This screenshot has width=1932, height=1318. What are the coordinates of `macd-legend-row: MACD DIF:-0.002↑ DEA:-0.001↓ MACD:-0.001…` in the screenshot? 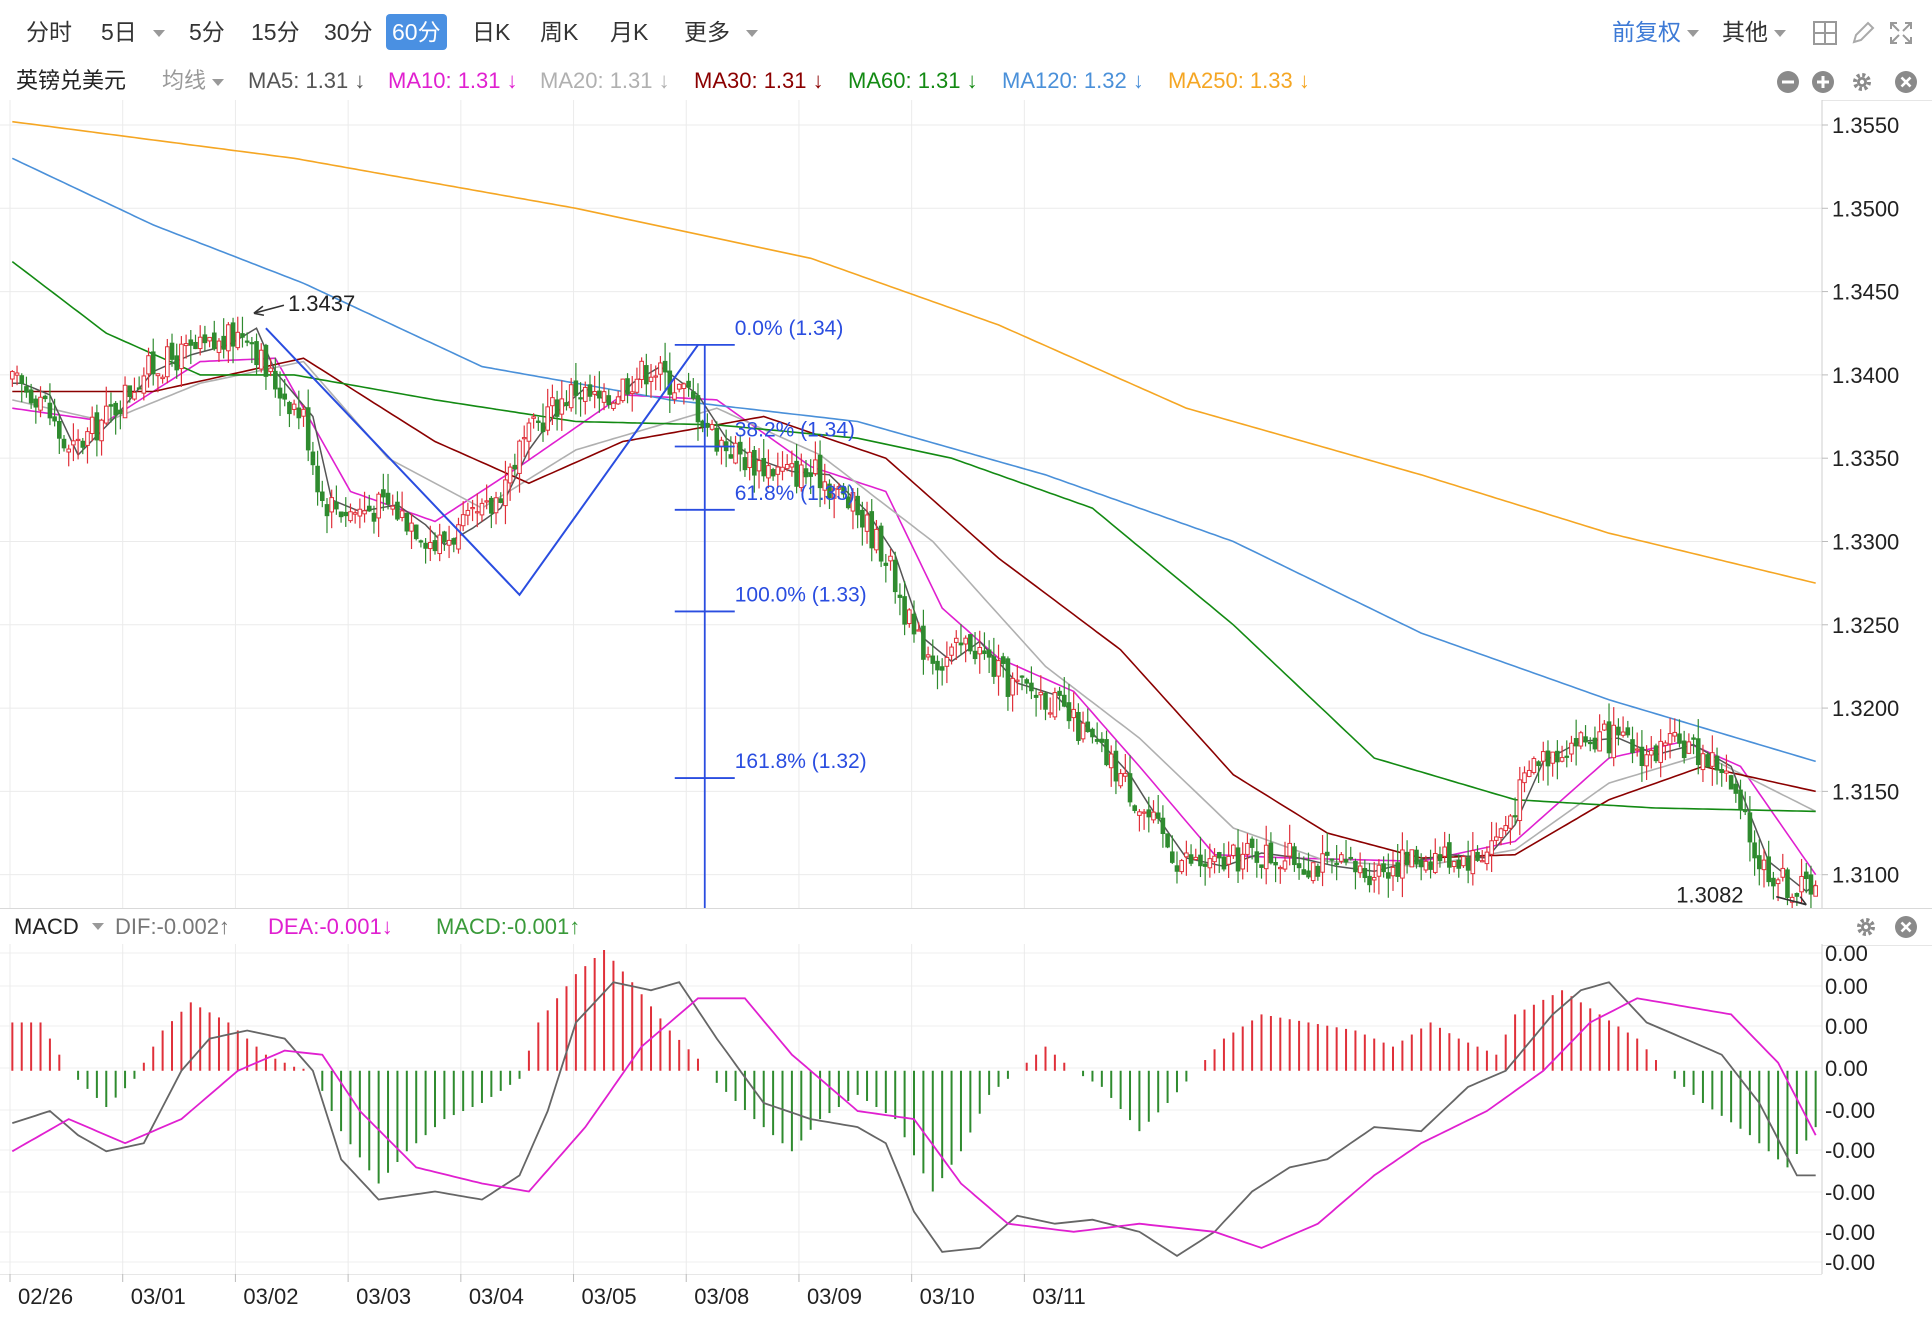 It's located at (966, 927).